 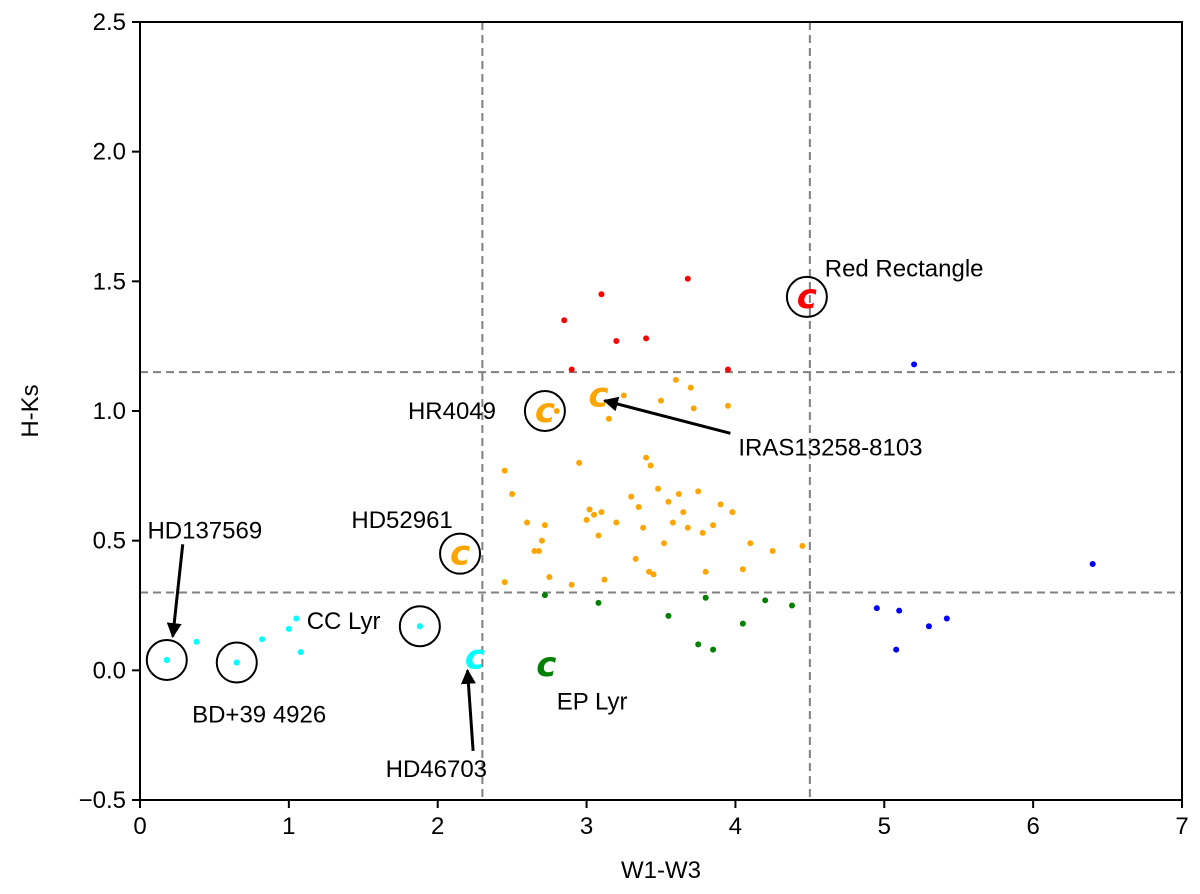 I want to click on annotation-label: Red Rectangle, so click(x=904, y=268).